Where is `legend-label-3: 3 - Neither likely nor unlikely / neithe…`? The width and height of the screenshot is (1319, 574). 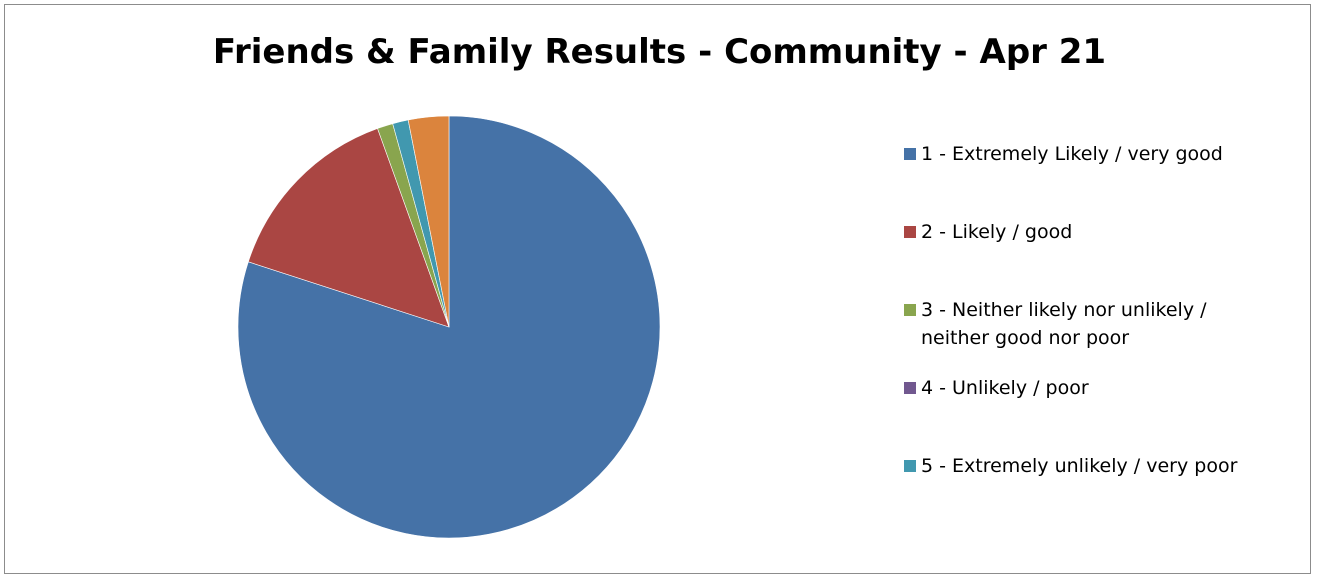
legend-label-3: 3 - Neither likely nor unlikely / neithe… is located at coordinates (1064, 324).